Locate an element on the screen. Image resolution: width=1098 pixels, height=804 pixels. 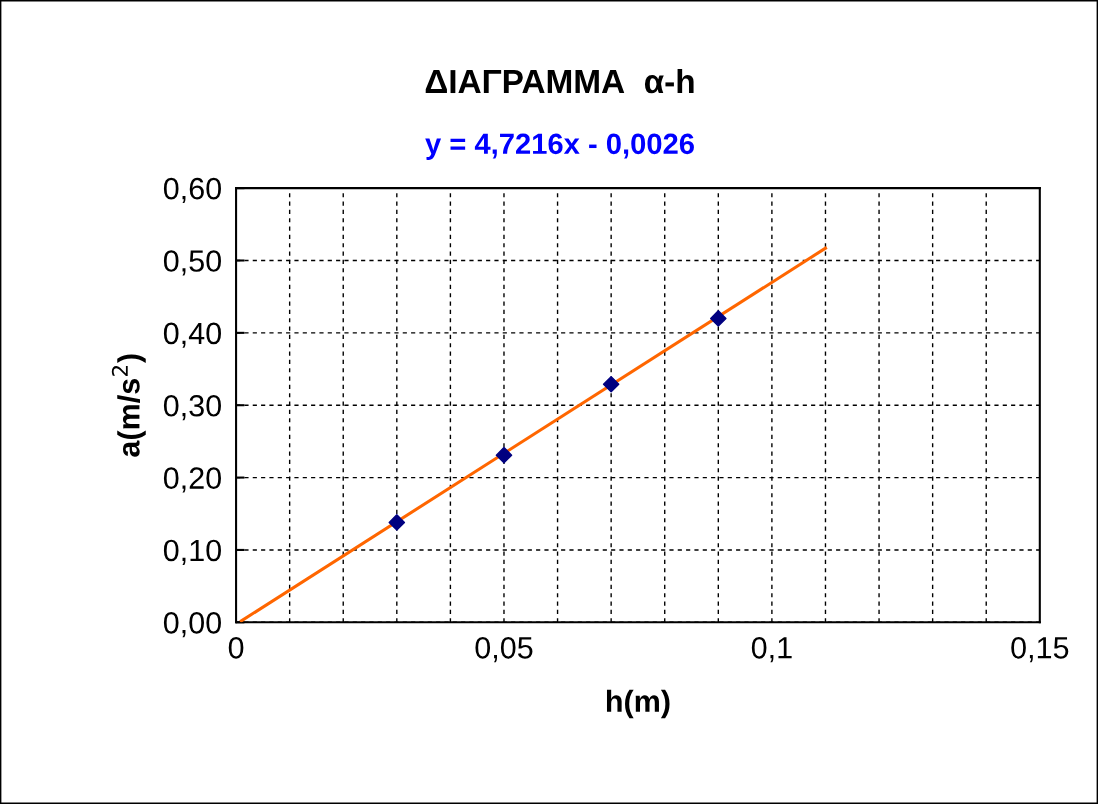
x-tick-label: 0,05 is located at coordinates (504, 649).